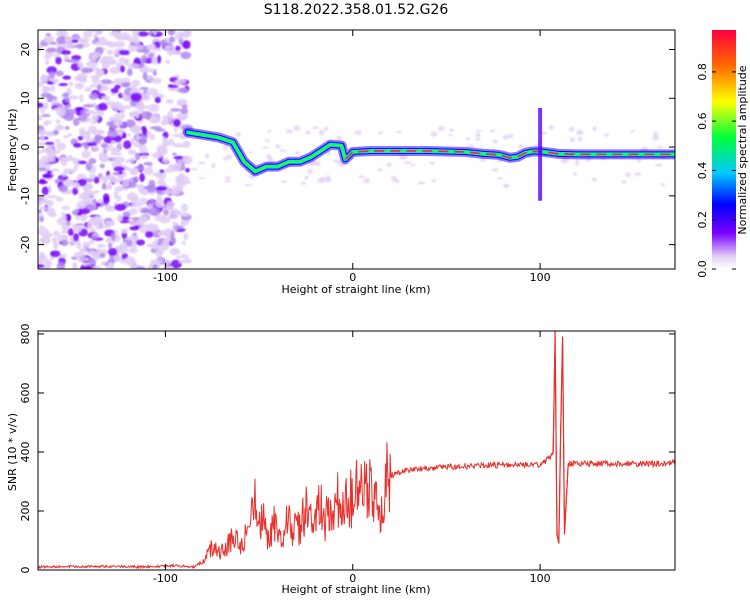 The image size is (750, 600). What do you see at coordinates (25, 392) in the screenshot?
I see `snr-y-tick-label: 600` at bounding box center [25, 392].